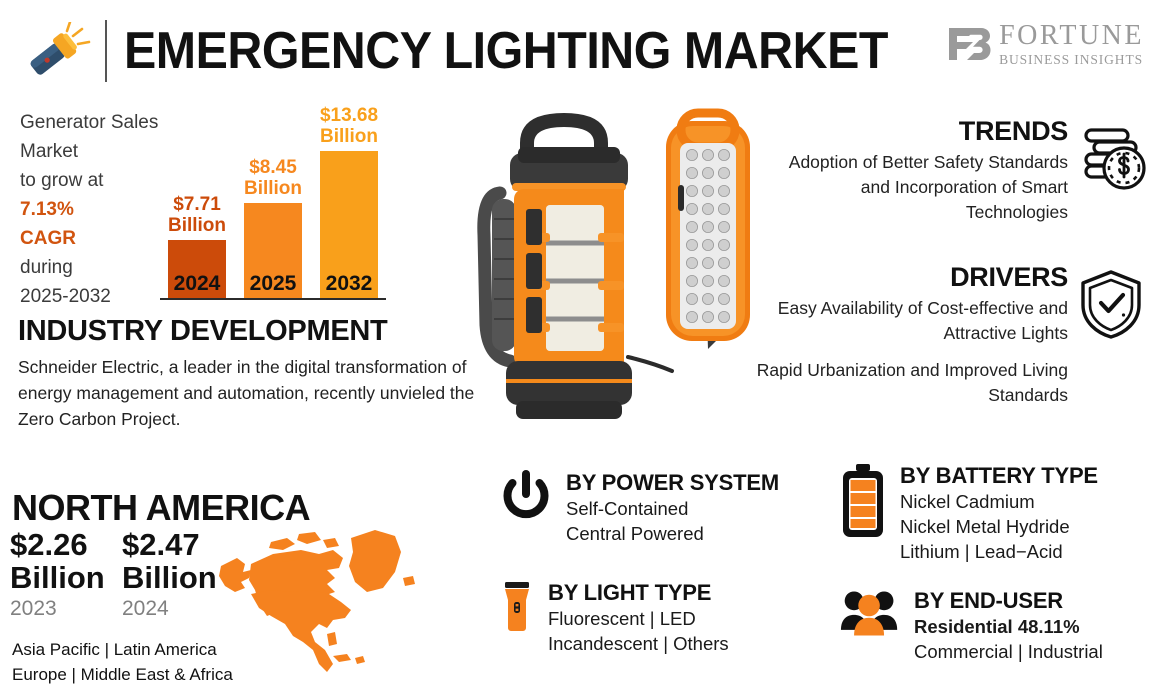 The image size is (1160, 700). Describe the element at coordinates (349, 283) in the screenshot. I see `bar-year-2032: 2032` at that location.